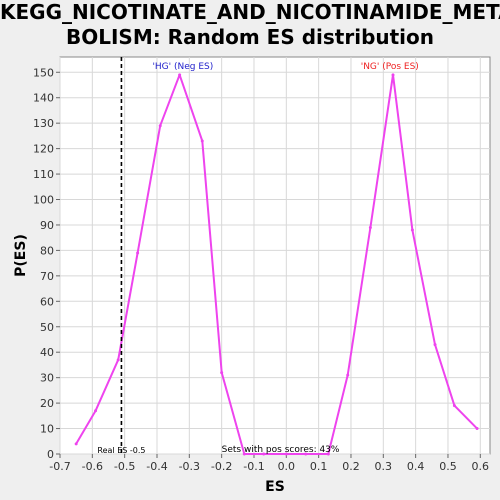 The height and width of the screenshot is (500, 500). Describe the element at coordinates (47, 250) in the screenshot. I see `y-tick-label: 80` at that location.